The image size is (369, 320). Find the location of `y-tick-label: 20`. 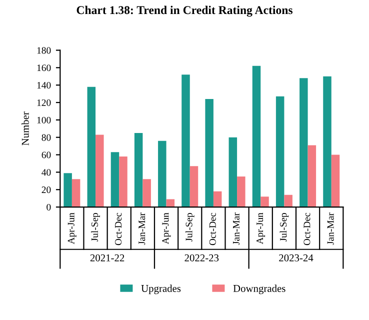

y-tick-label: 20 is located at coordinates (46, 190).